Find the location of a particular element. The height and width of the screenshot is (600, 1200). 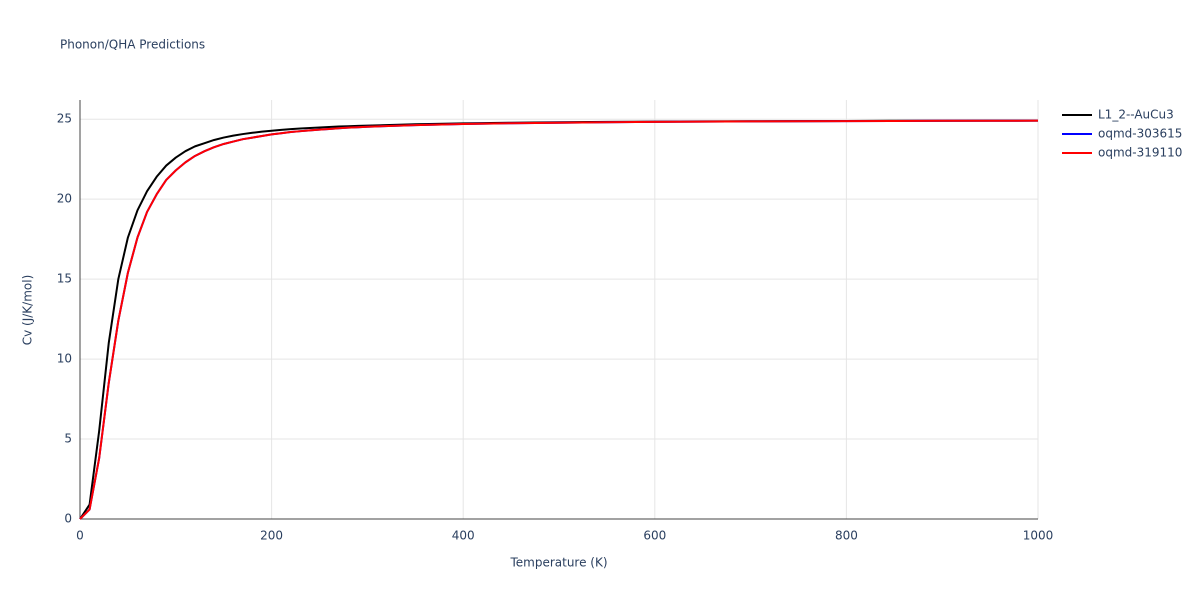

x-tick-label: 200 is located at coordinates (271, 536).